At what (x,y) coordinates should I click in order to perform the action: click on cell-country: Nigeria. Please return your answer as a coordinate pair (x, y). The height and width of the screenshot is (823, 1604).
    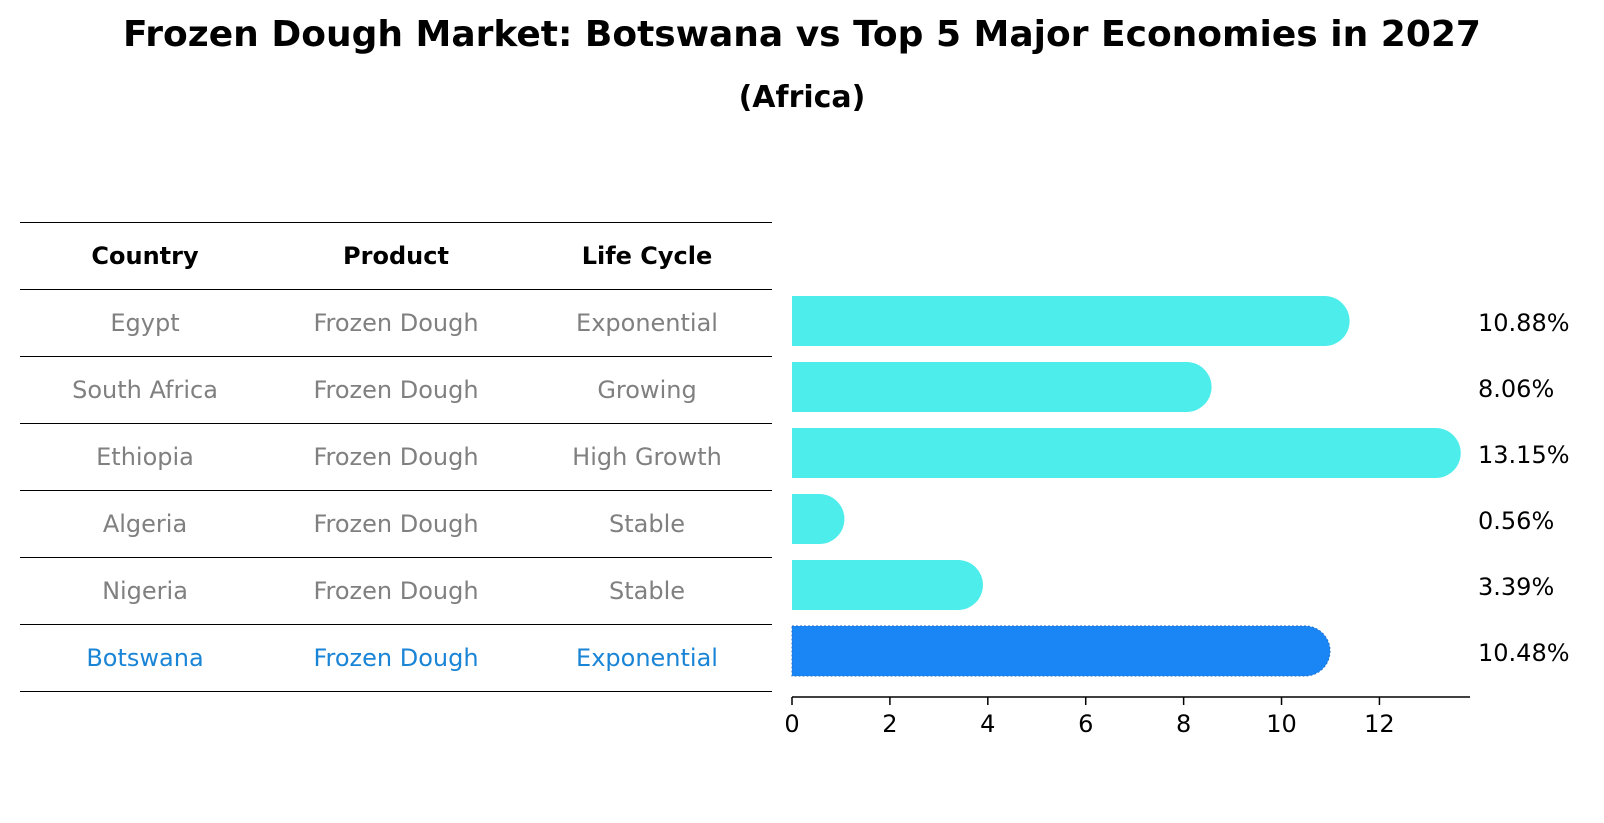
    Looking at the image, I should click on (145, 591).